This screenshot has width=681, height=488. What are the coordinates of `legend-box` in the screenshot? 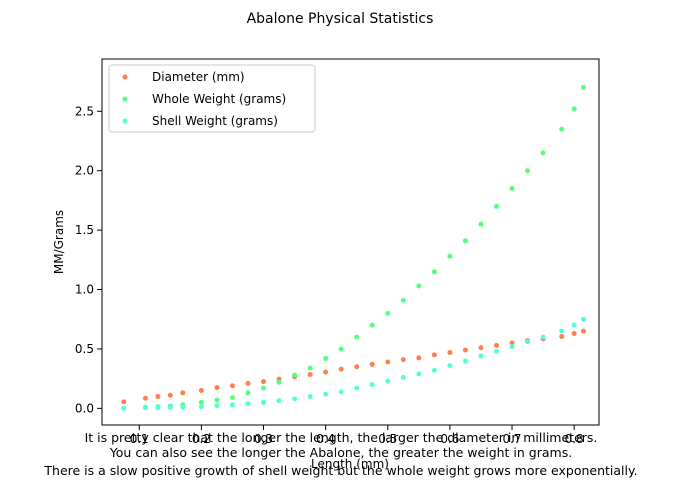 It's located at (212, 98).